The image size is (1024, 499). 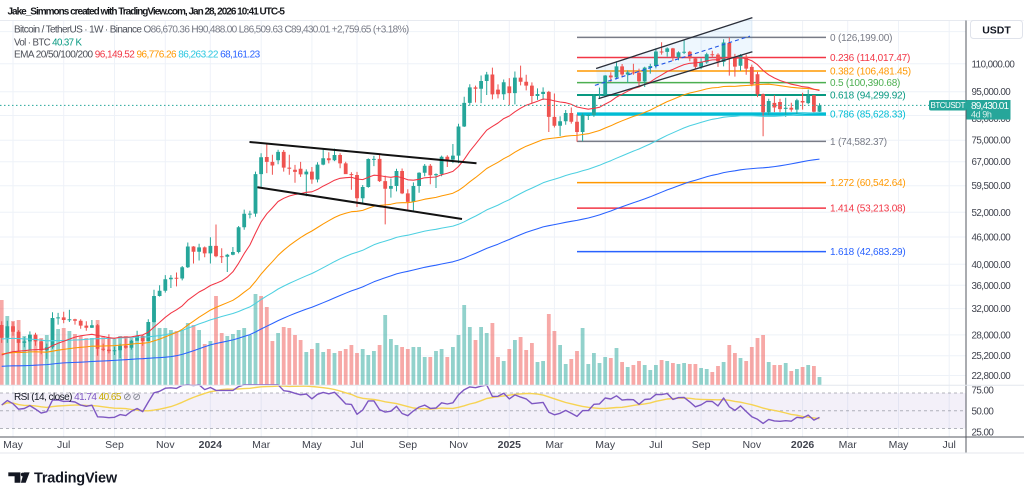 What do you see at coordinates (992, 376) in the screenshot?
I see `svg-text: 22,800.00` at bounding box center [992, 376].